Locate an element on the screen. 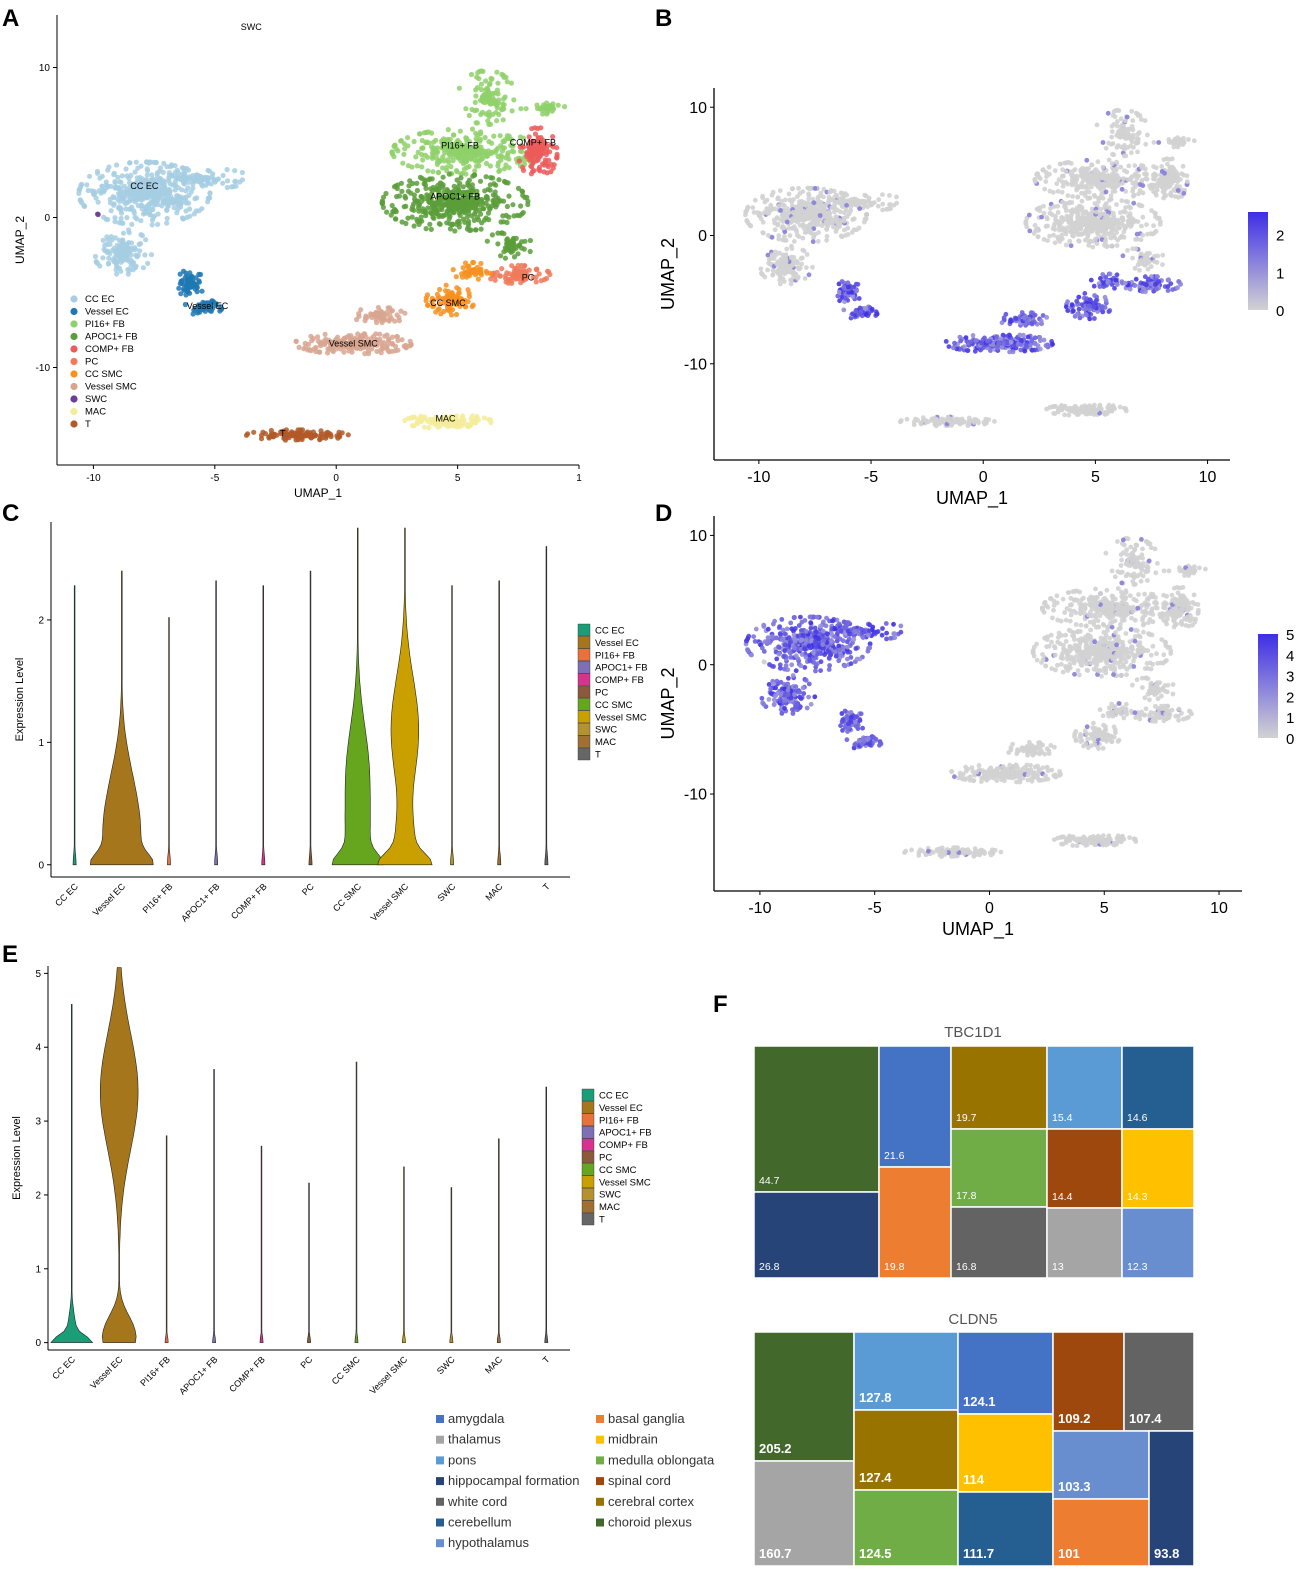 Image resolution: width=1313 pixels, height=1583 pixels. legend-key-vessel-smc is located at coordinates (74, 386).